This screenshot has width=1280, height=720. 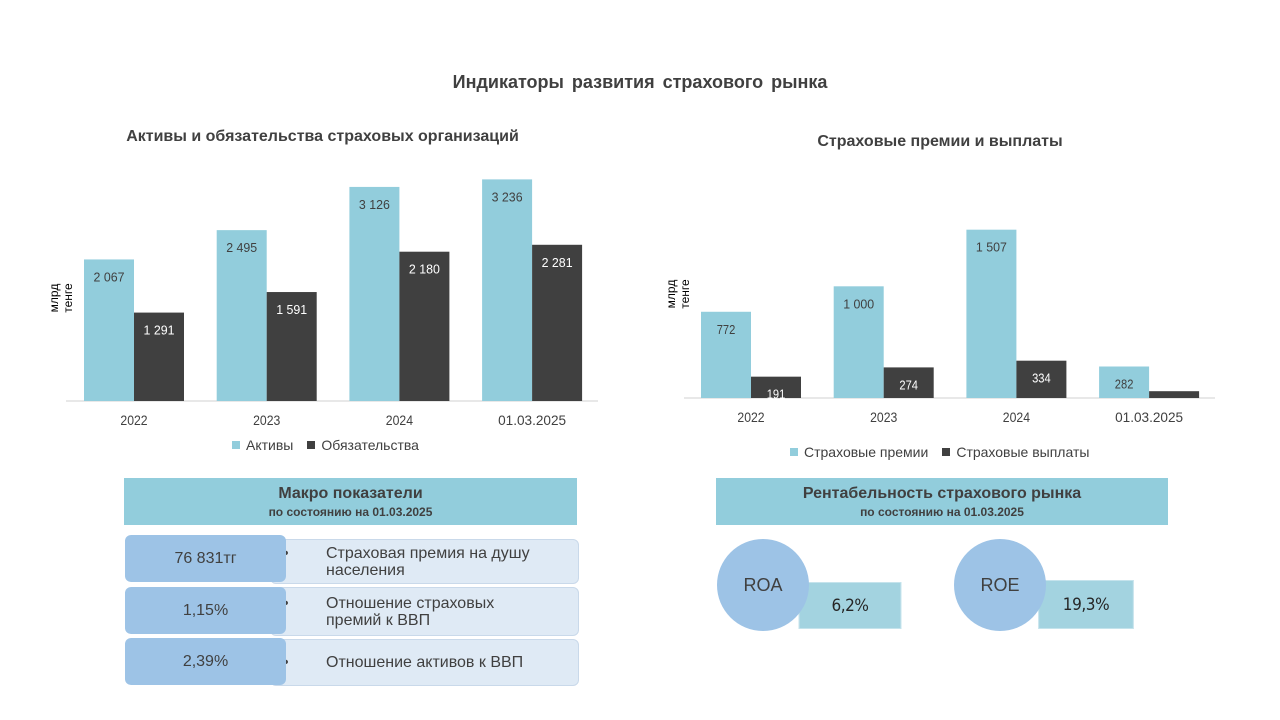 I want to click on macro-row-label-line1: Отношение страховых, so click(x=410, y=603).